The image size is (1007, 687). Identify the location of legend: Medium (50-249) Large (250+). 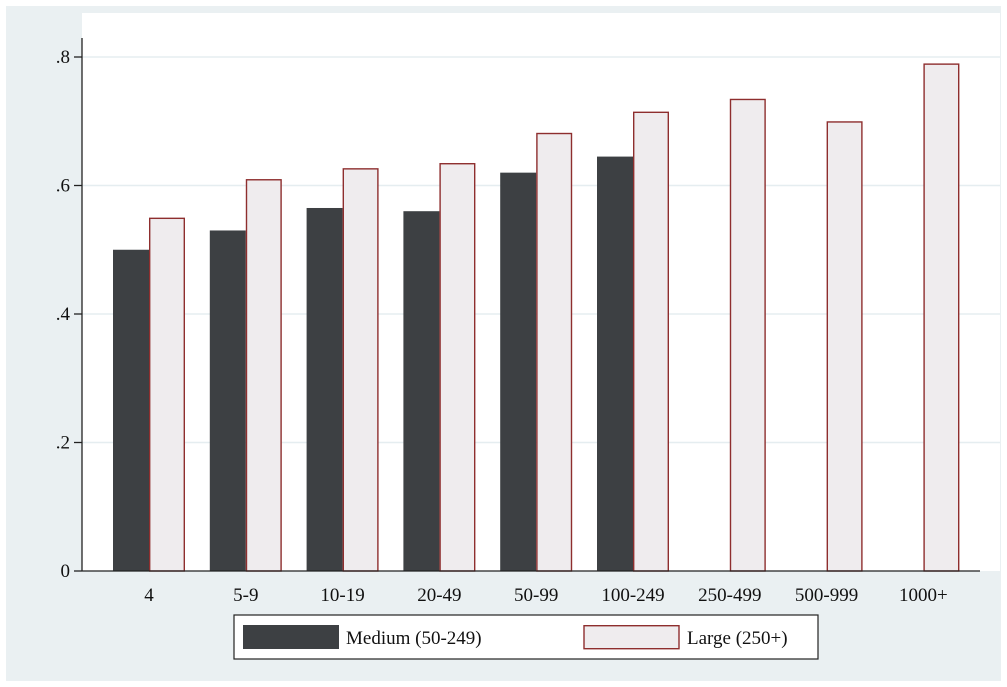
(526, 637).